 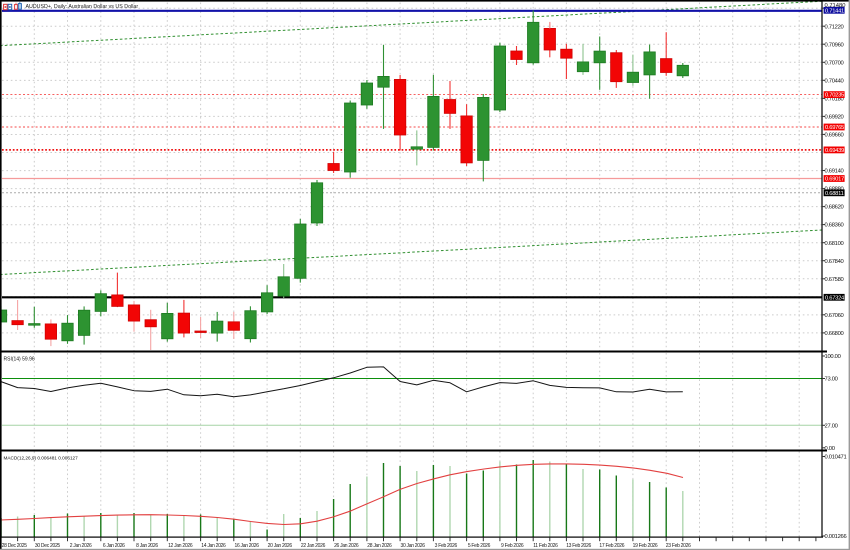 What do you see at coordinates (834, 180) in the screenshot?
I see `svg-text: 0.69017` at bounding box center [834, 180].